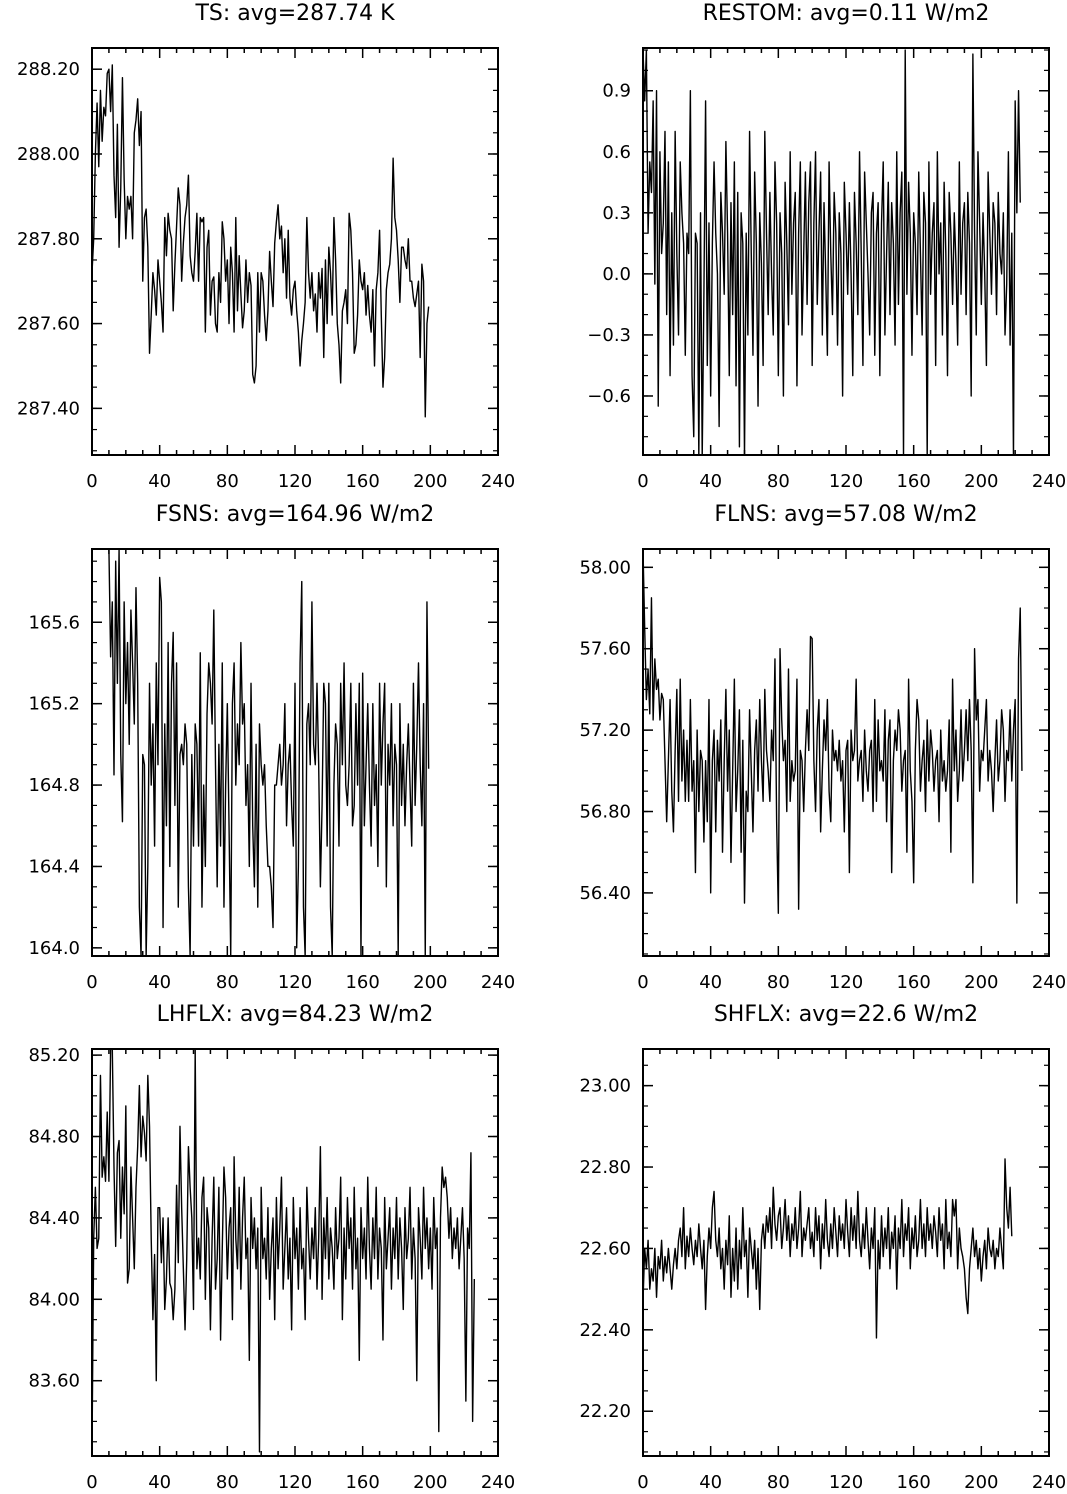  I want to click on y-tick-label: 287.40, so click(48, 408).